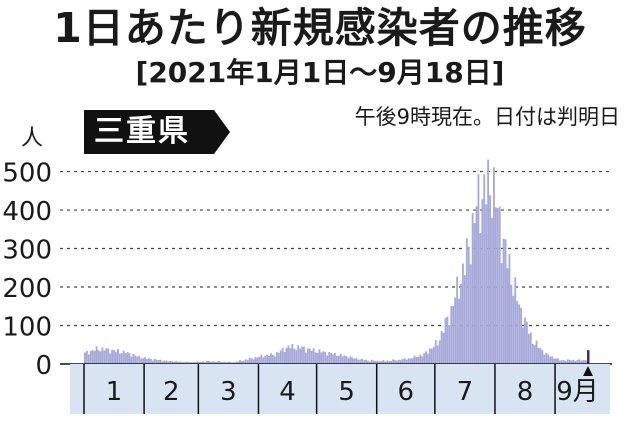 The width and height of the screenshot is (640, 422). I want to click on y-tick-label: 200, so click(27, 289).